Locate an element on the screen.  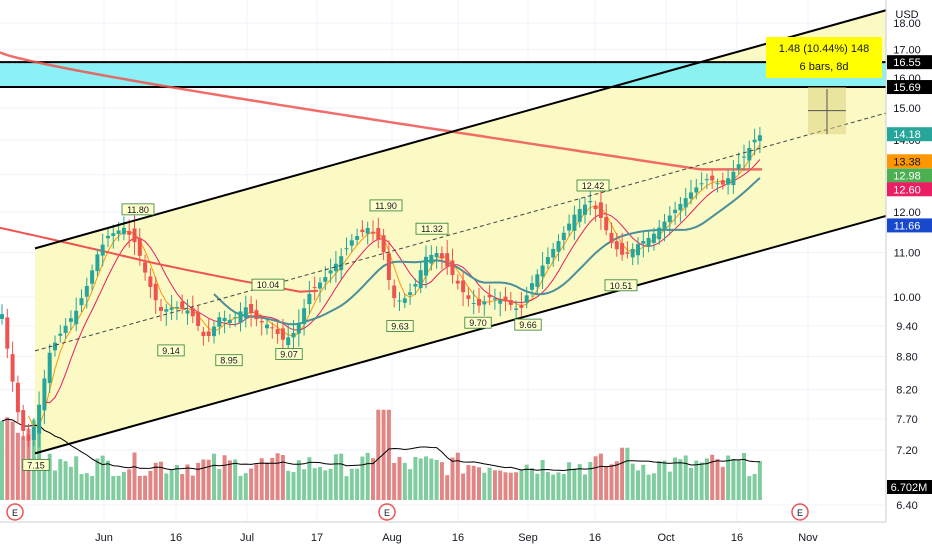
pivot-label-text: 10.04 is located at coordinates (268, 285).